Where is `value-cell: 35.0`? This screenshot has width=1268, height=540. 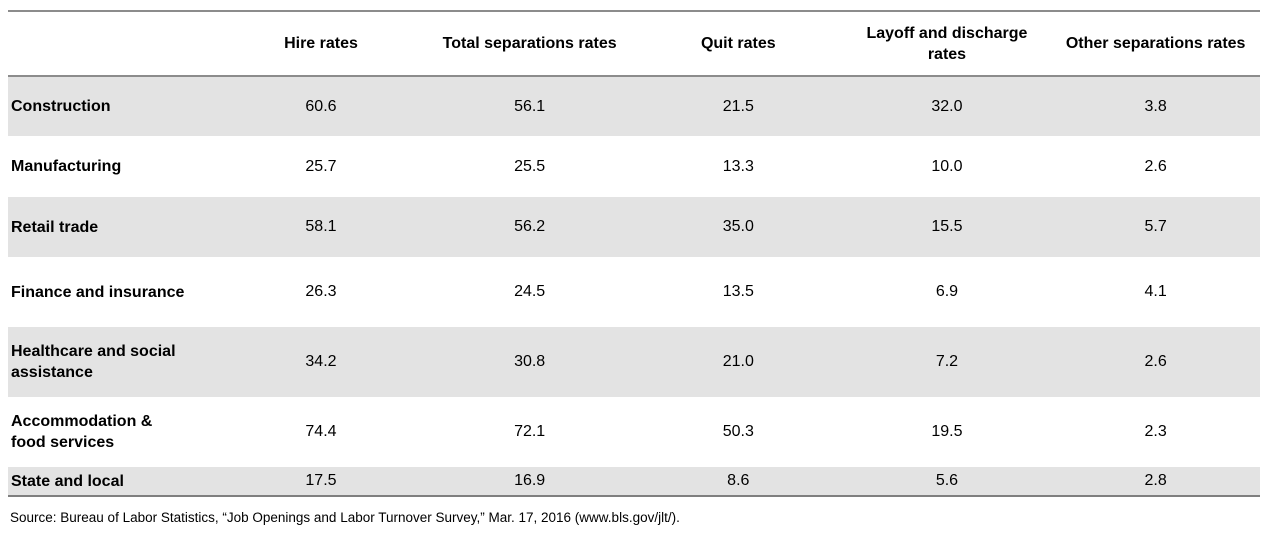 value-cell: 35.0 is located at coordinates (738, 226).